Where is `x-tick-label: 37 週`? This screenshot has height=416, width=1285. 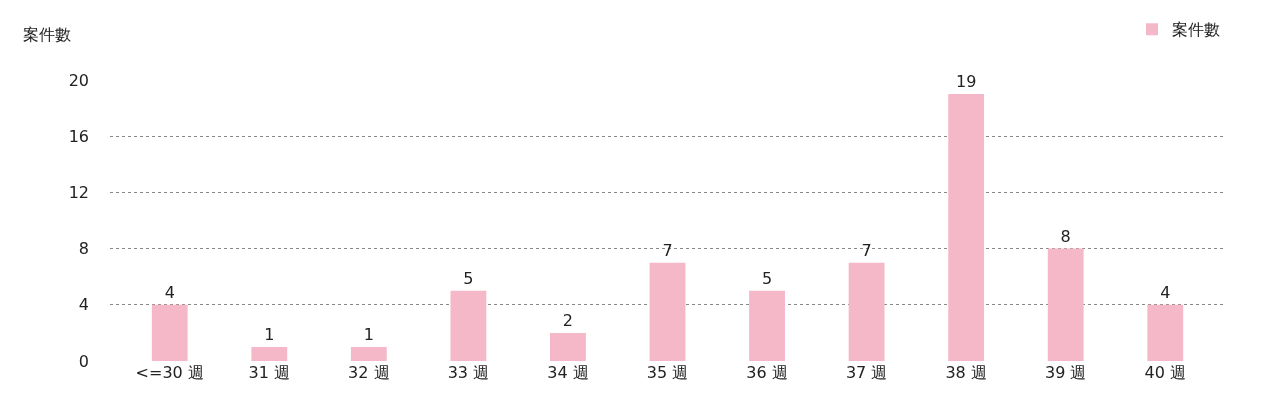 x-tick-label: 37 週 is located at coordinates (866, 372).